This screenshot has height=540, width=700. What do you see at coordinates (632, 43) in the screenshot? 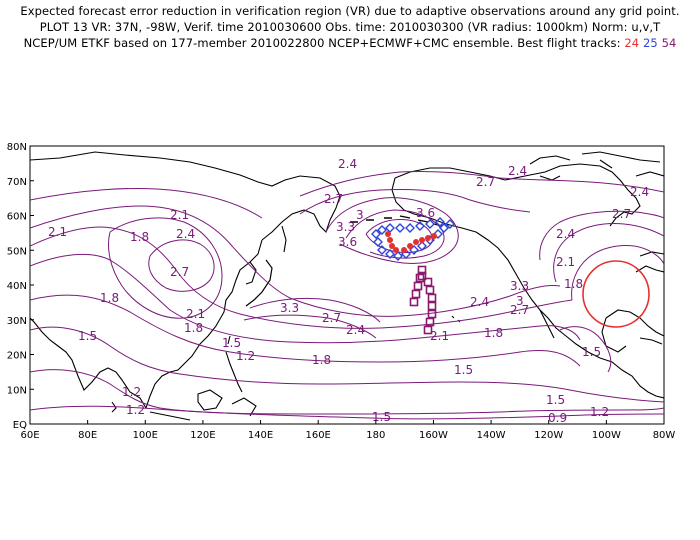
I see `track-24-label: 24` at bounding box center [632, 43].